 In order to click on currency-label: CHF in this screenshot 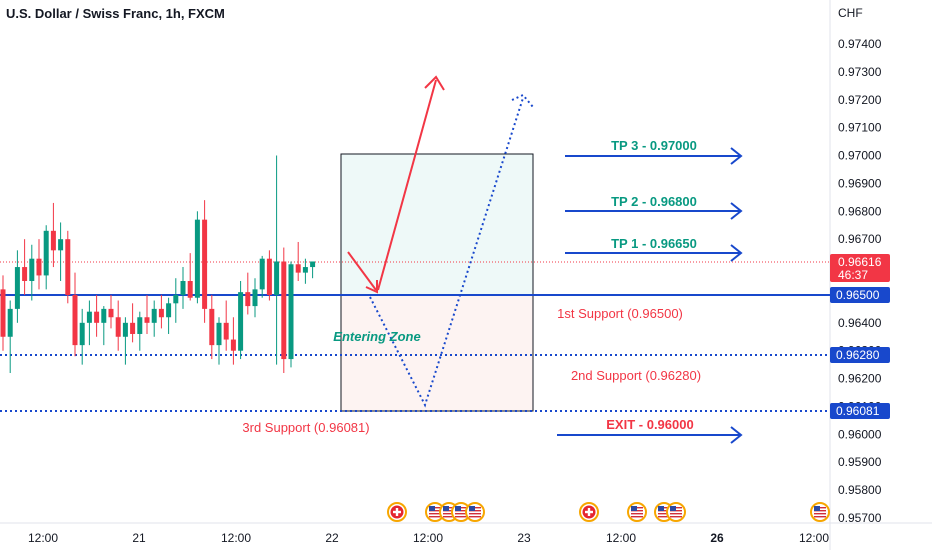, I will do `click(850, 13)`.